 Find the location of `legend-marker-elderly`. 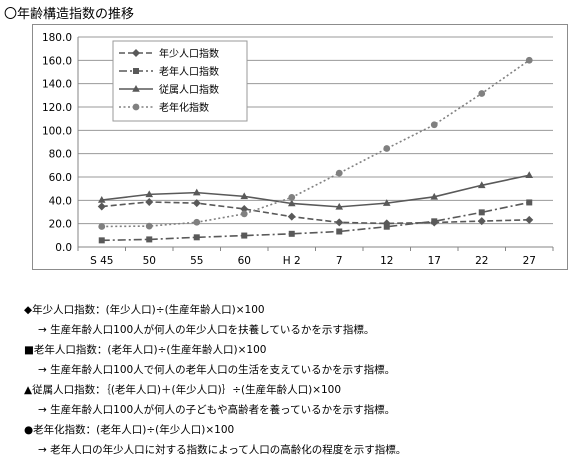

legend-marker-elderly is located at coordinates (136, 71).